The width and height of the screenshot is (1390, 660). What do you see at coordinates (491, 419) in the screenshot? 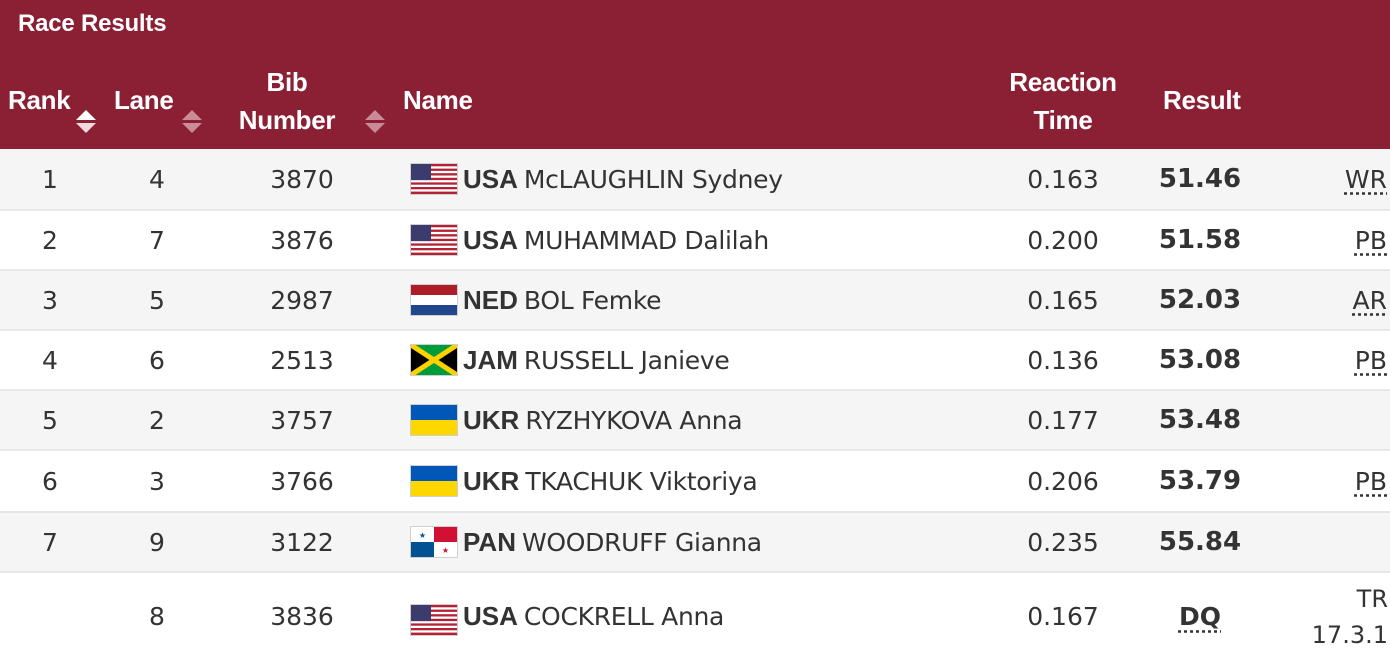
I see `noc-code: UKR` at bounding box center [491, 419].